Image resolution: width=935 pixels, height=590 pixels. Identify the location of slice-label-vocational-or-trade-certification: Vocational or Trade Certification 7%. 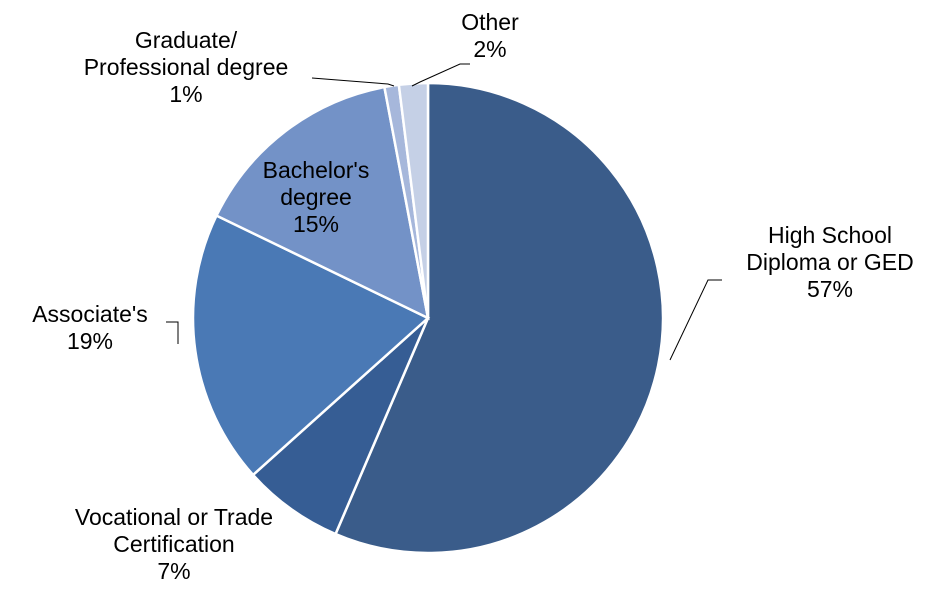
(174, 544).